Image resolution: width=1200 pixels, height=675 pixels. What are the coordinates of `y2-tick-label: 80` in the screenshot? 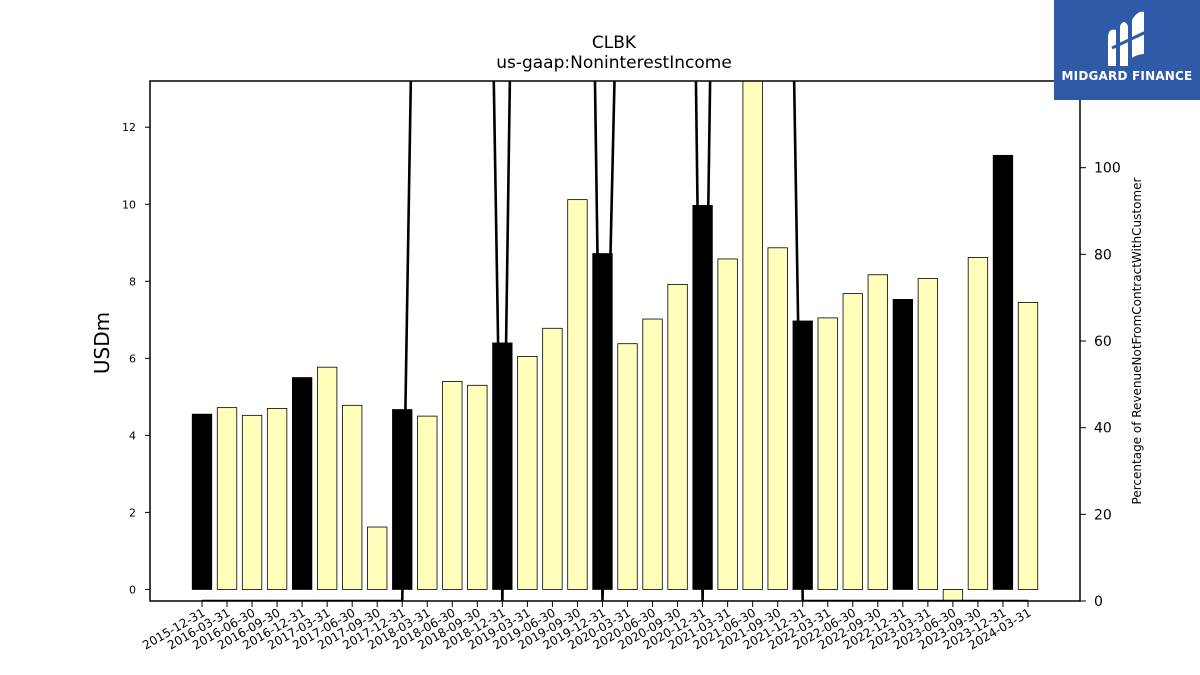 It's located at (1103, 255).